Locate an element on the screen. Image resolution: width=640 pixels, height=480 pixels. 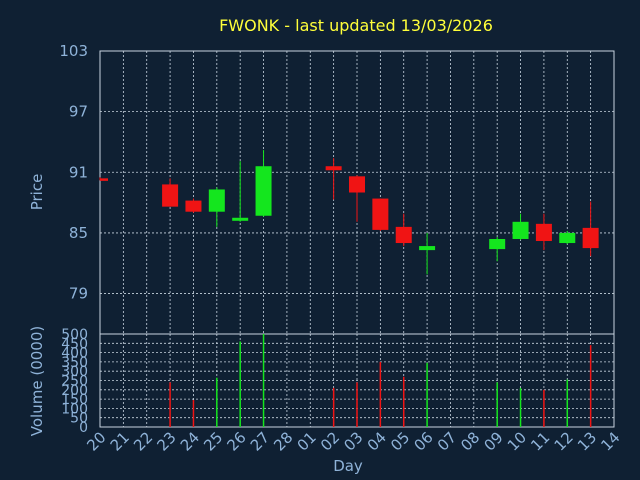
x-tick-label: 06 is located at coordinates (423, 441).